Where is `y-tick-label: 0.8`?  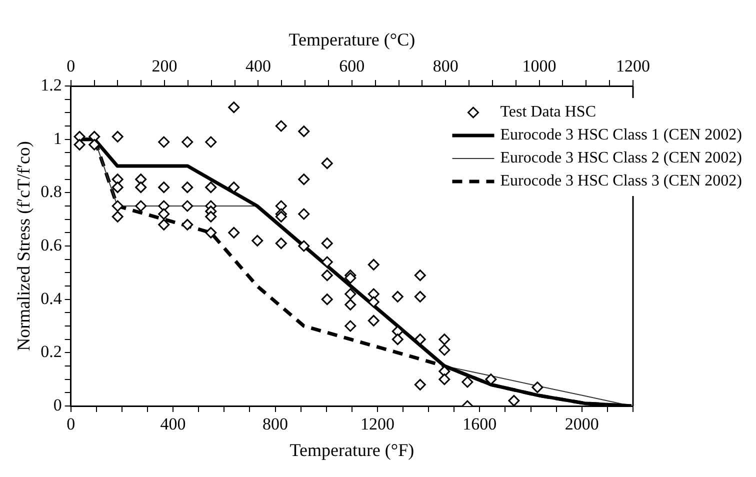 y-tick-label: 0.8 is located at coordinates (51, 192).